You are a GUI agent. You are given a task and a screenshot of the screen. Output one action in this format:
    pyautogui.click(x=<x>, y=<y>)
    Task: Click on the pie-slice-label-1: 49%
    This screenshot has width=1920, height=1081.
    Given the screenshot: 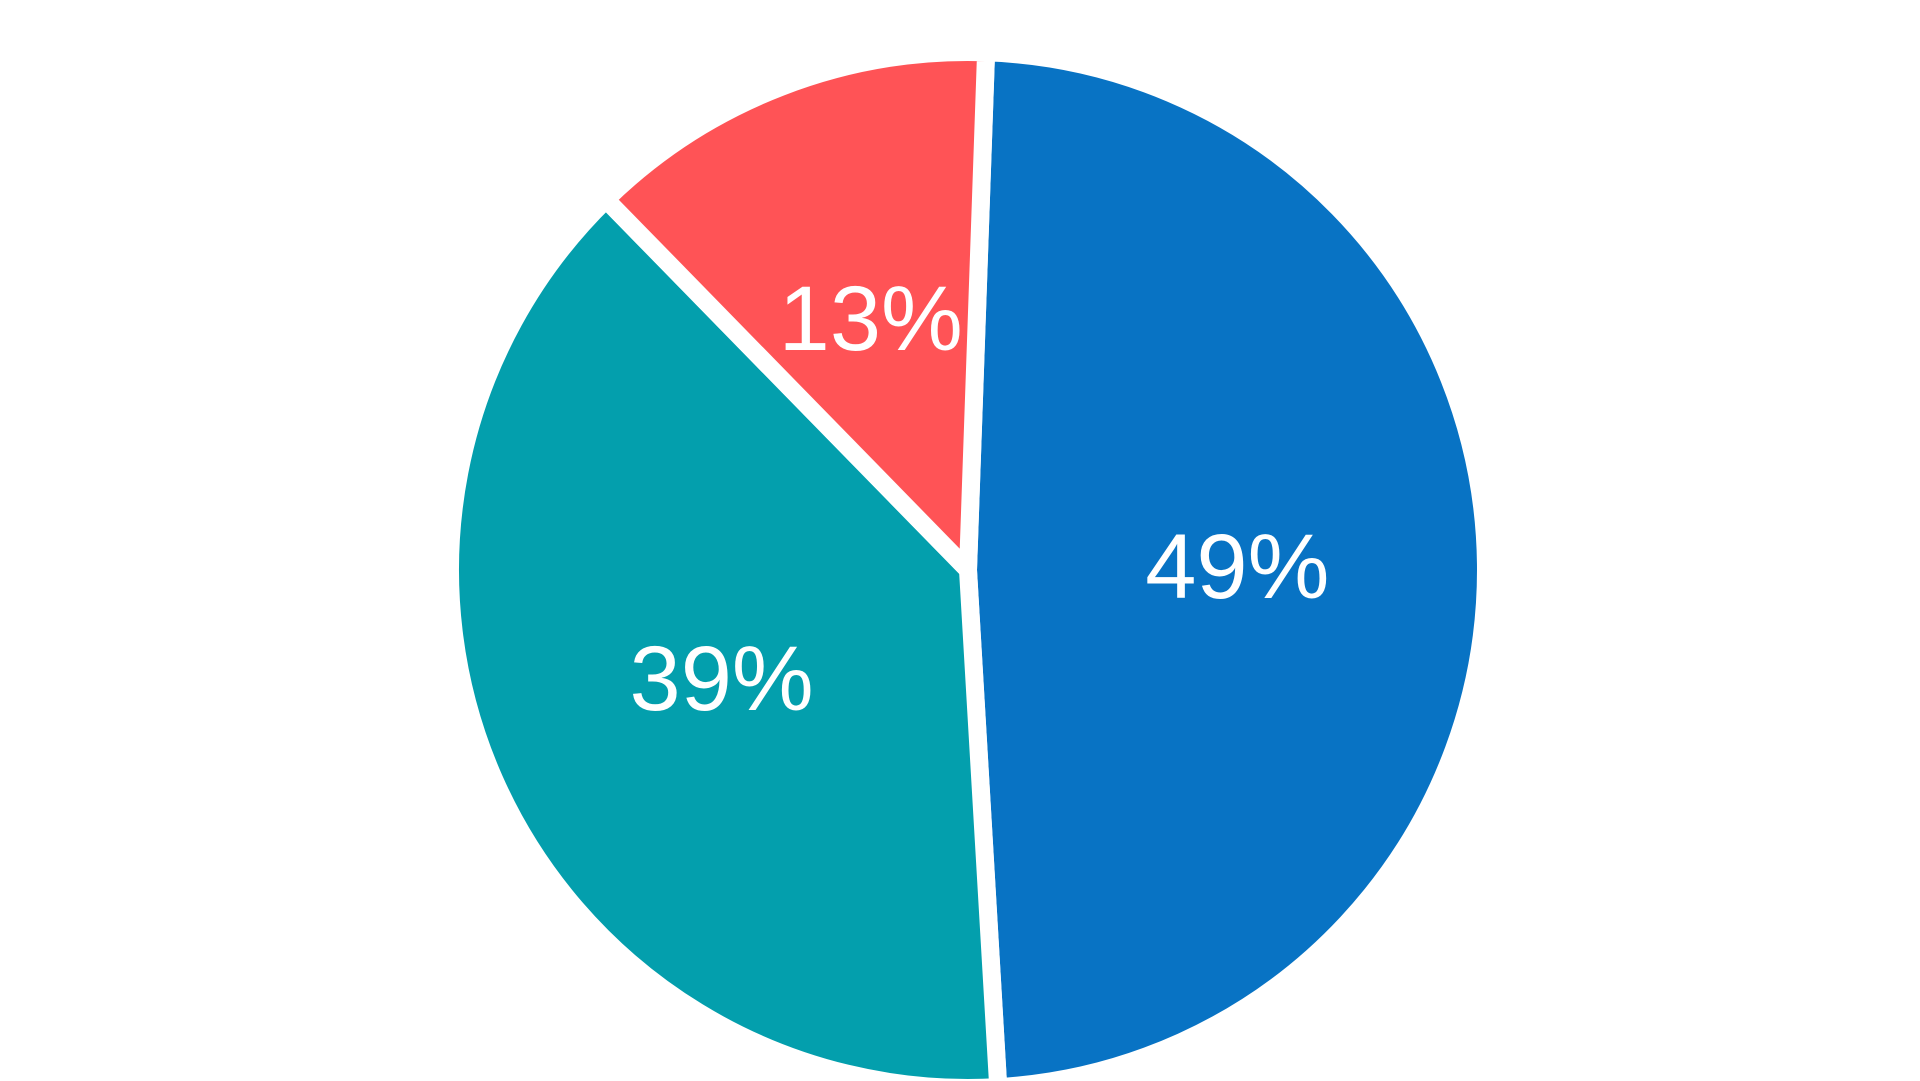 What is the action you would take?
    pyautogui.click(x=1237, y=567)
    